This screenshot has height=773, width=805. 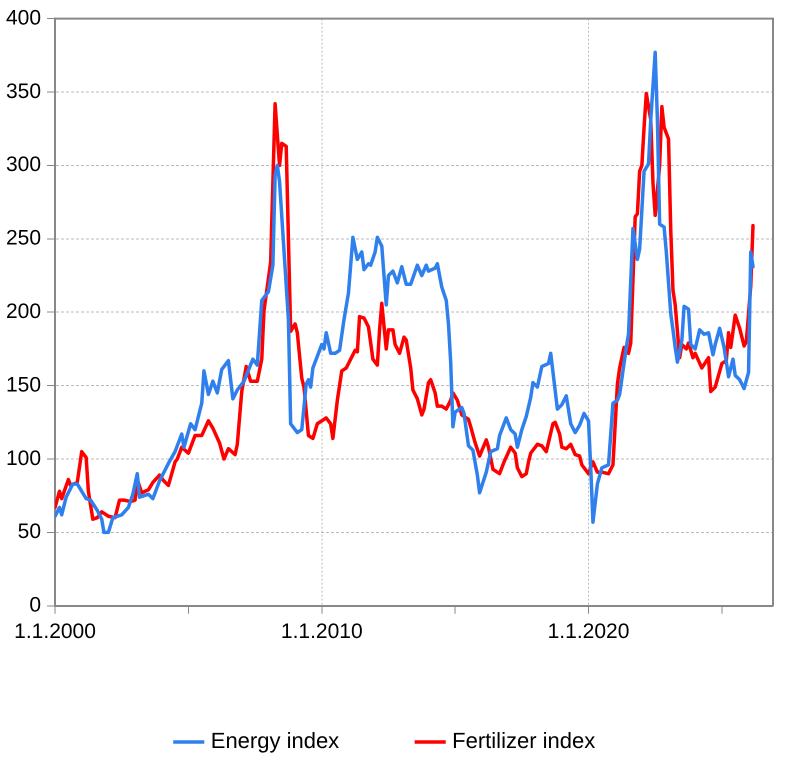 What do you see at coordinates (24, 384) in the screenshot?
I see `y-tick-label: 150` at bounding box center [24, 384].